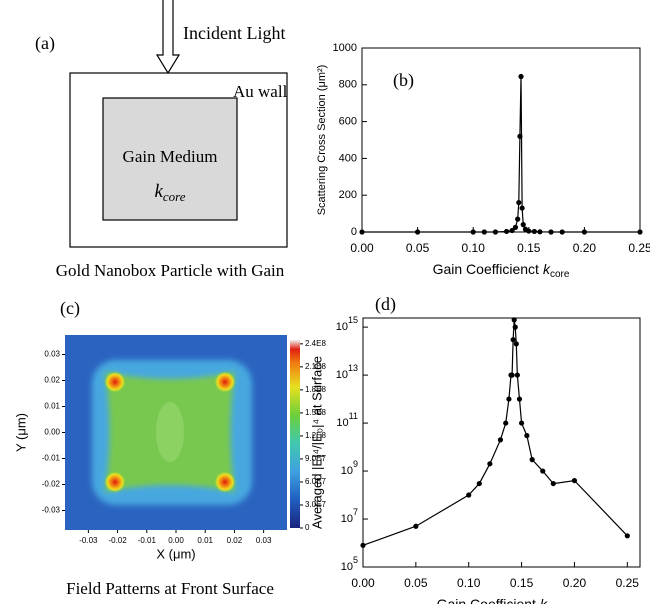 This screenshot has height=604, width=650. What do you see at coordinates (474, 248) in the screenshot?
I see `x-tick-label: 0.10` at bounding box center [474, 248].